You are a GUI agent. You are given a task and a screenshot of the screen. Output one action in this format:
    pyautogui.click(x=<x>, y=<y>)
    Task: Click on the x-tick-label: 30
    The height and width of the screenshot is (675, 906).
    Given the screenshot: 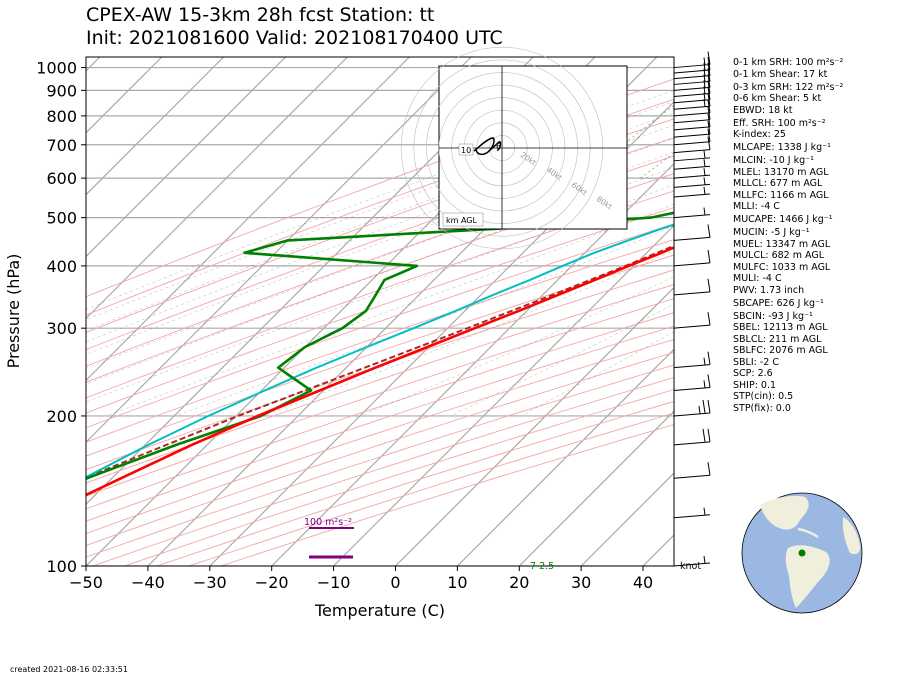 What is the action you would take?
    pyautogui.click(x=581, y=582)
    